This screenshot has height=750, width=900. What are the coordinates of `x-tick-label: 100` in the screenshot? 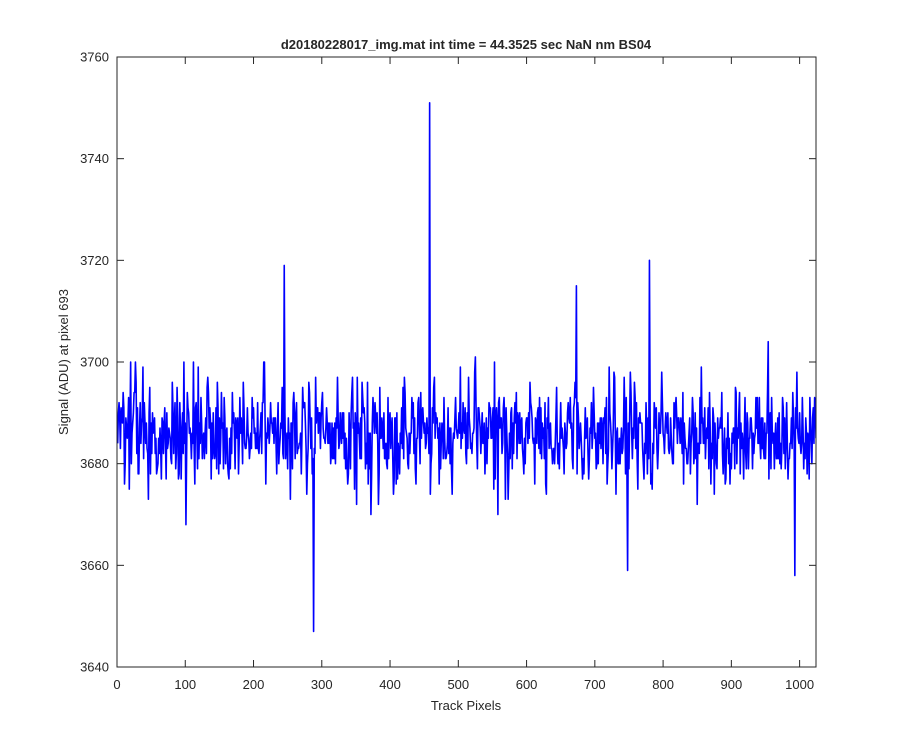 It's located at (185, 684).